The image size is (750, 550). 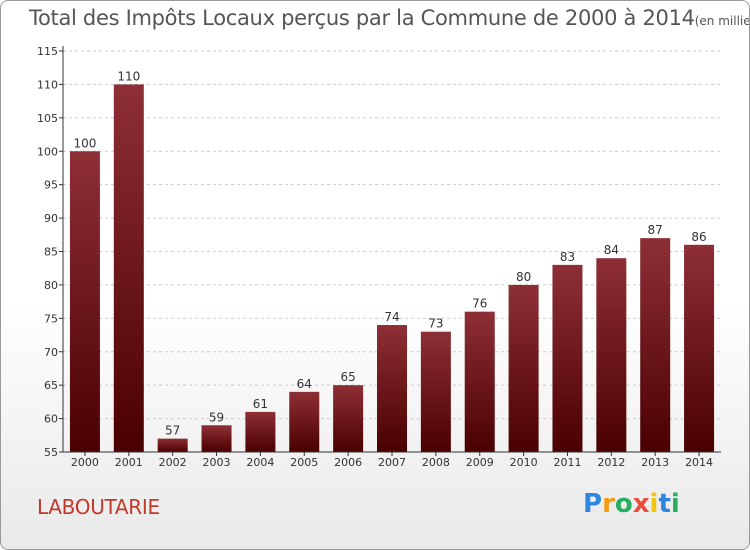 I want to click on bar-value-label: 86, so click(x=698, y=237).